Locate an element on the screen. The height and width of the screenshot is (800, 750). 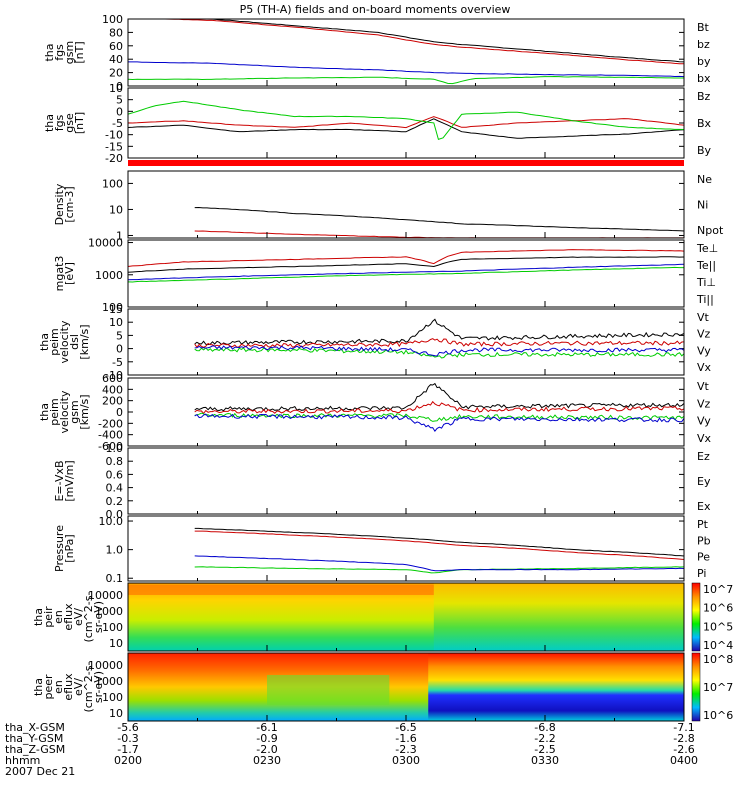
panel-5-ytick-label: 15 is located at coordinates (116, 309).